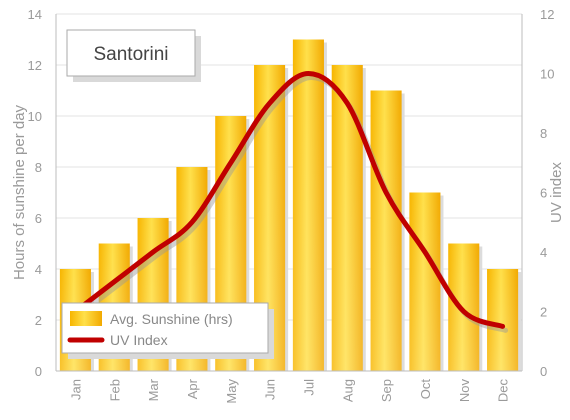 This screenshot has height=420, width=570. Describe the element at coordinates (153, 389) in the screenshot. I see `x-tick-label: Mar` at that location.